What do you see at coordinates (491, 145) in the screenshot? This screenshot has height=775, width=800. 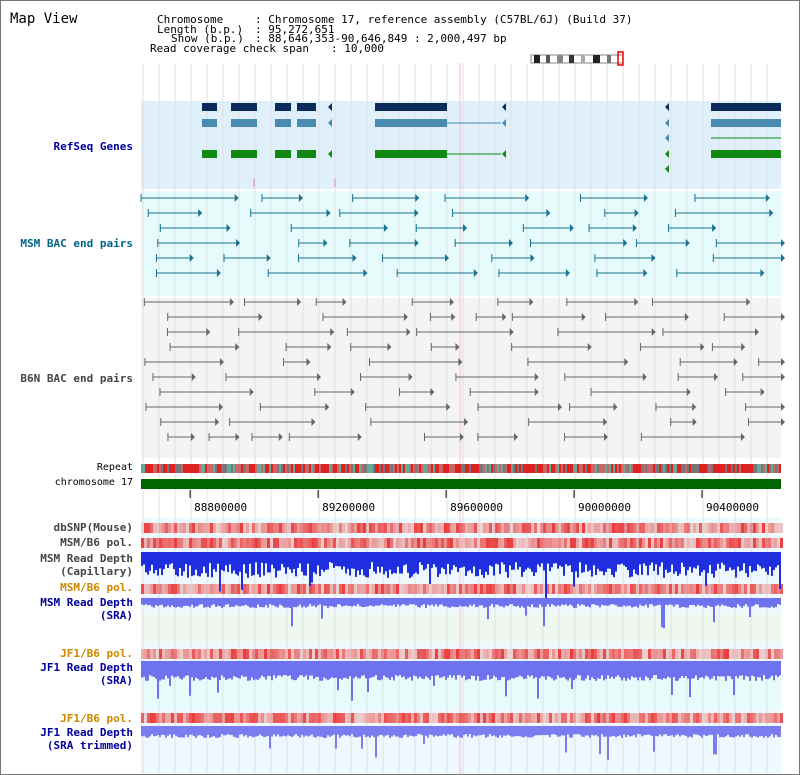 I see `refseq-genes` at bounding box center [491, 145].